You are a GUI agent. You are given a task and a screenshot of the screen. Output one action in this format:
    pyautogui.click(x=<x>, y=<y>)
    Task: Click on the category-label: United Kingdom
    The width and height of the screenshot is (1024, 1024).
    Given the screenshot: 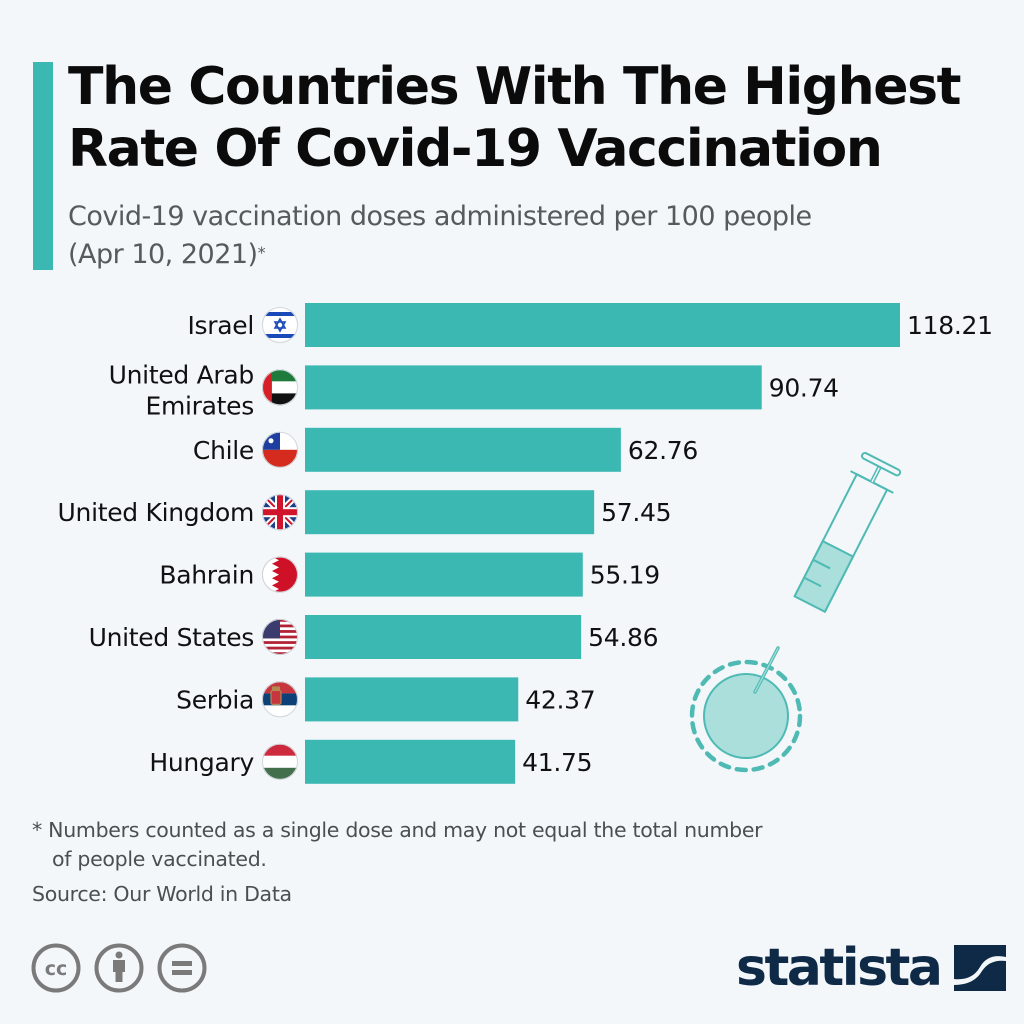 What is the action you would take?
    pyautogui.click(x=156, y=512)
    